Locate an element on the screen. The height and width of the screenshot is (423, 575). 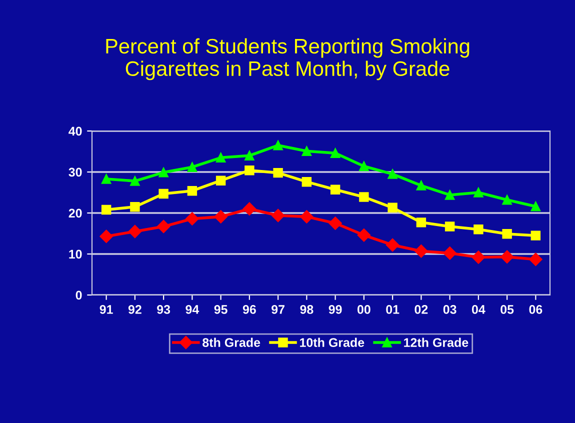
x-tick-label: 98 is located at coordinates (307, 309).